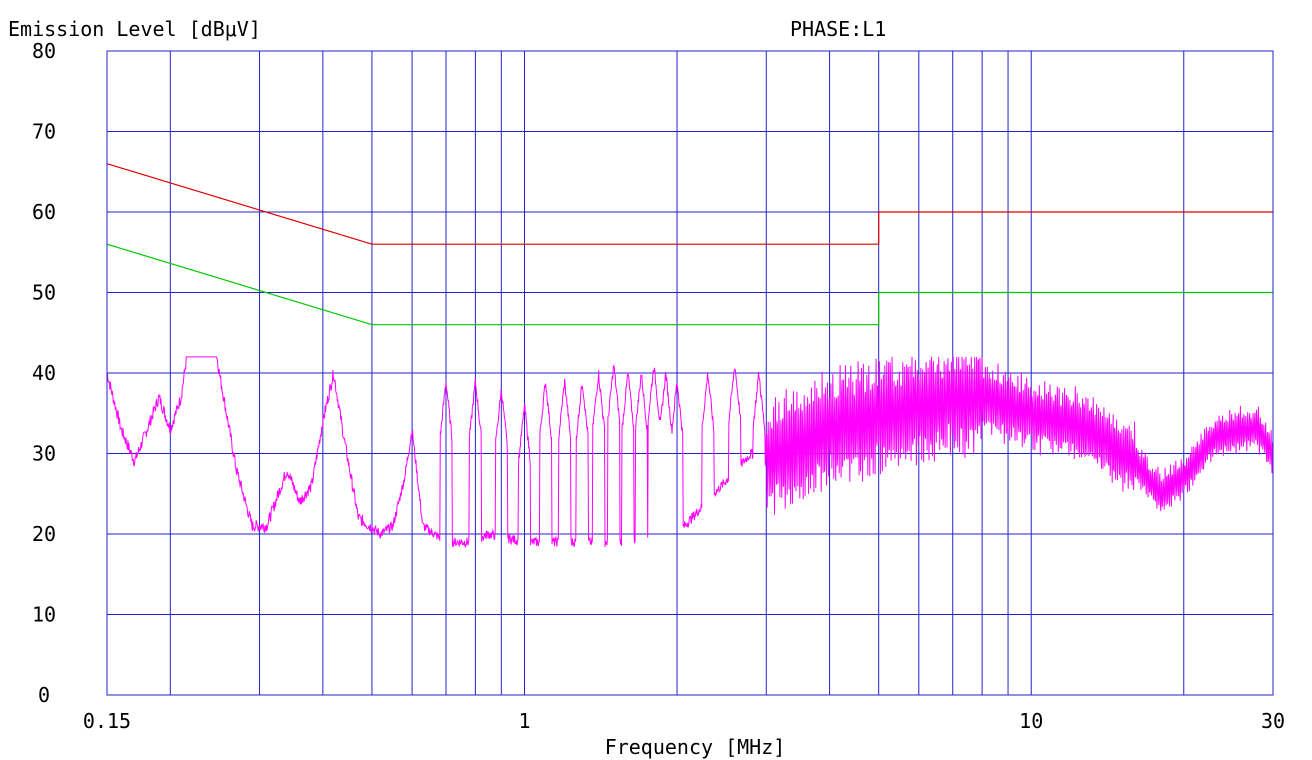 Image resolution: width=1312 pixels, height=760 pixels. I want to click on qp-limit-line, so click(689, 204).